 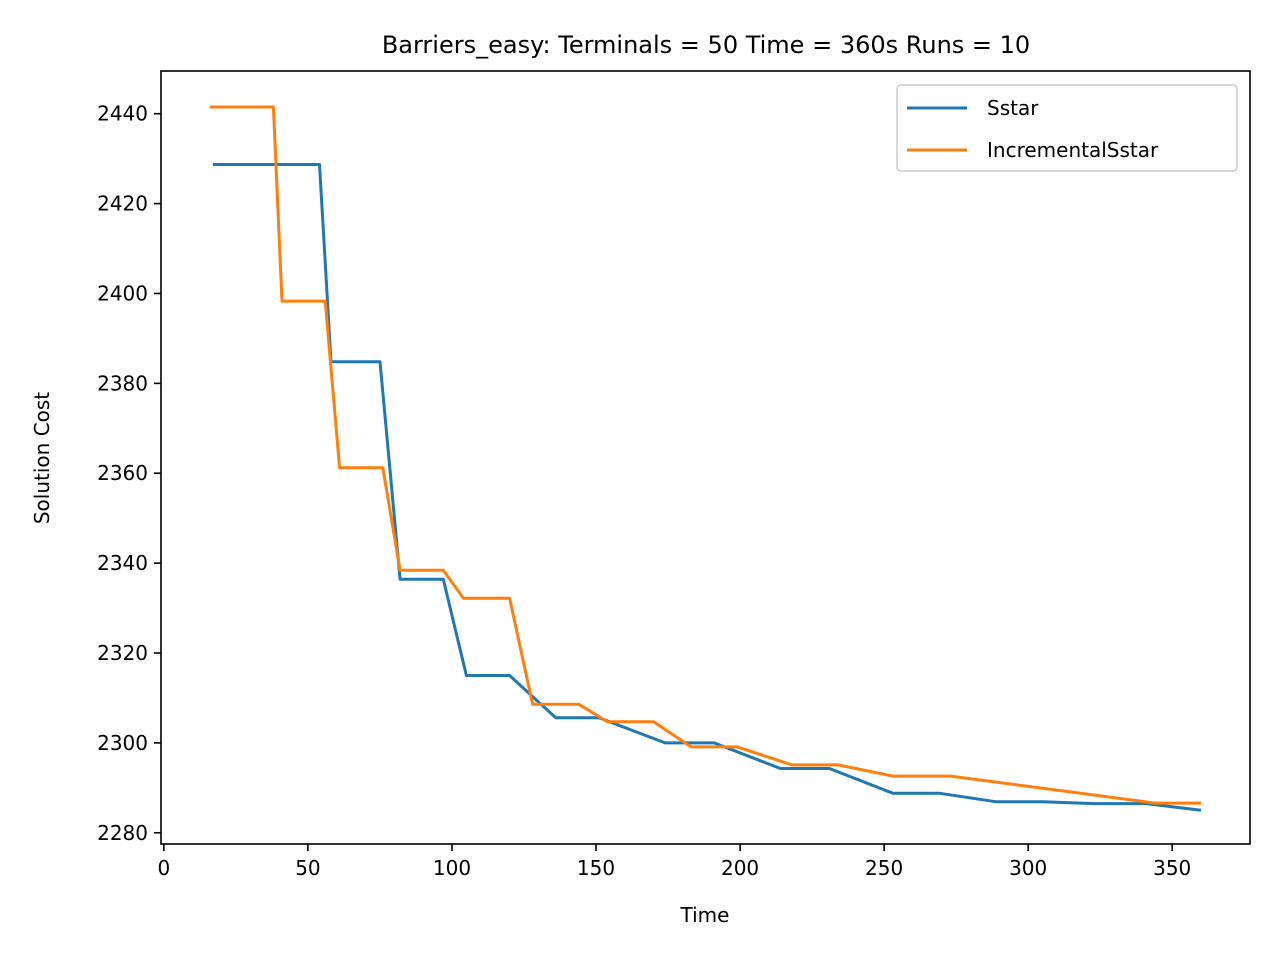 I want to click on y-tick-label: 2320, so click(x=122, y=653).